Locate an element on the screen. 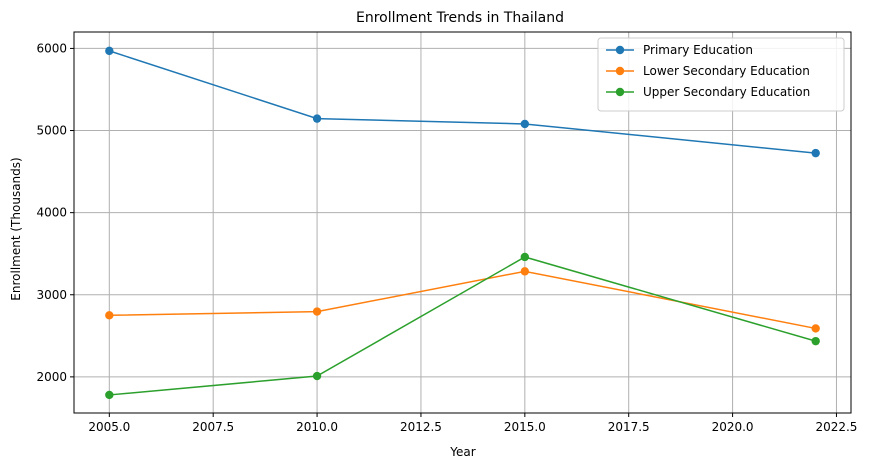 This screenshot has width=869, height=468. y-tick-label: 6000 is located at coordinates (51, 48).